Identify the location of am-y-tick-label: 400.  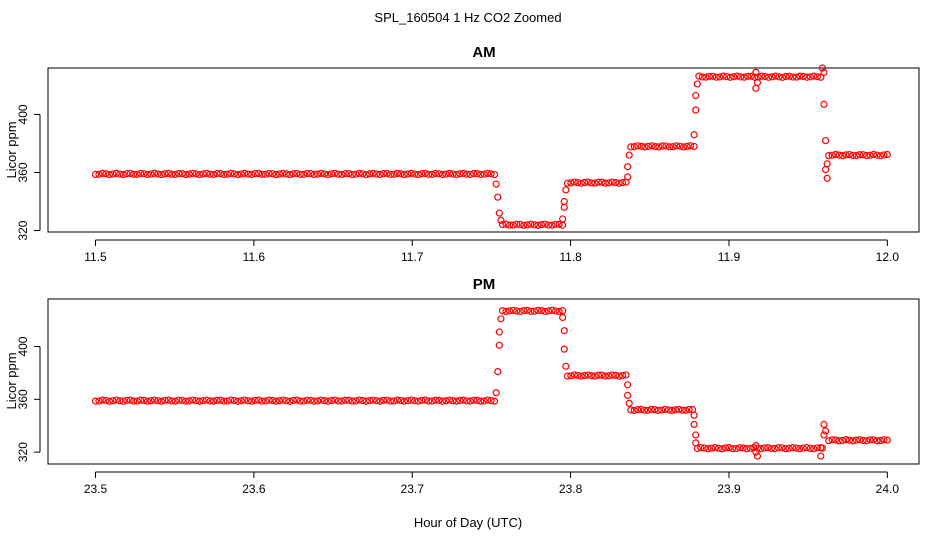
(23, 114).